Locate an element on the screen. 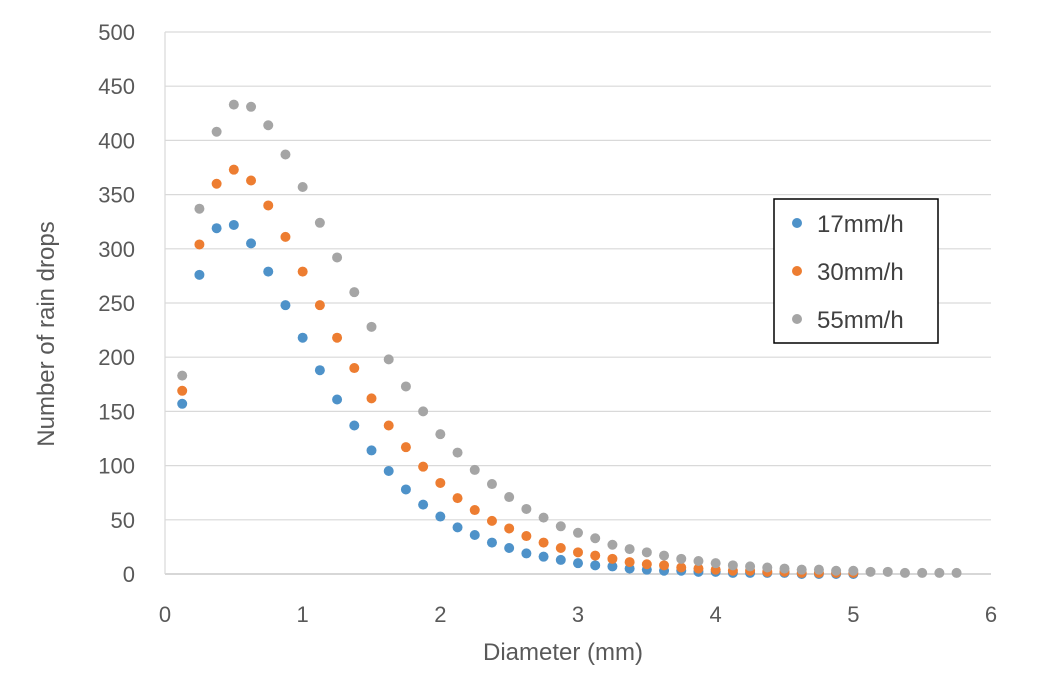 This screenshot has height=681, width=1040. x-tick-label: 0 is located at coordinates (165, 614).